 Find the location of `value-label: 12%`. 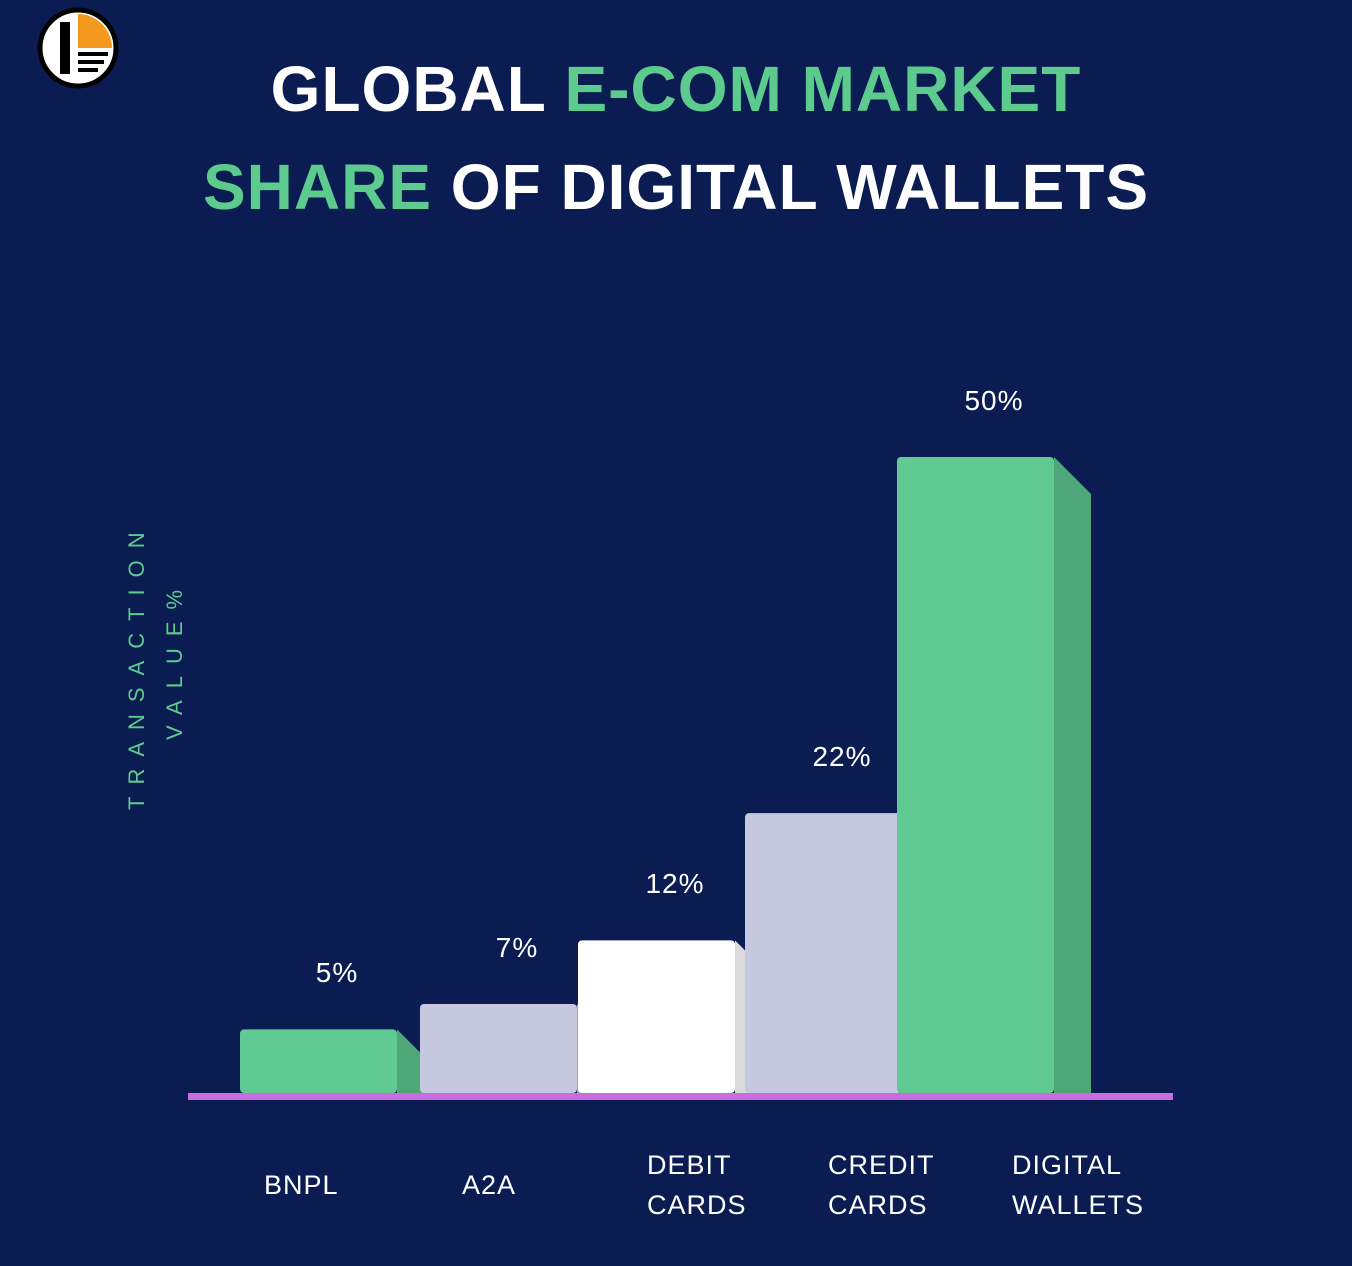

value-label: 12% is located at coordinates (675, 884).